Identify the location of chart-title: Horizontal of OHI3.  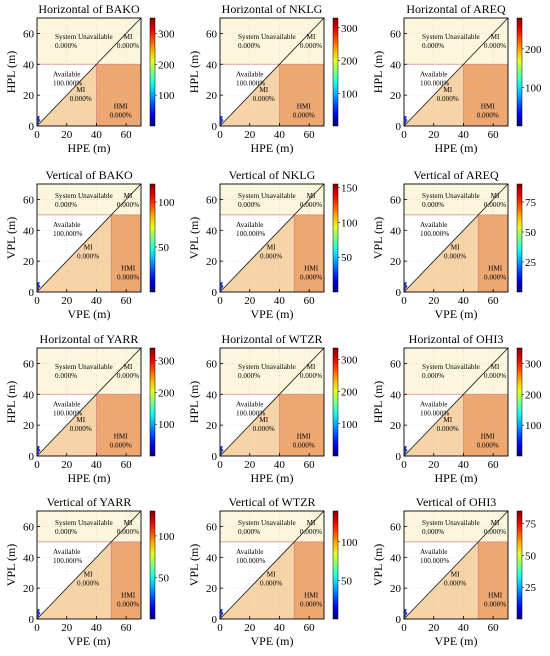
(456, 339).